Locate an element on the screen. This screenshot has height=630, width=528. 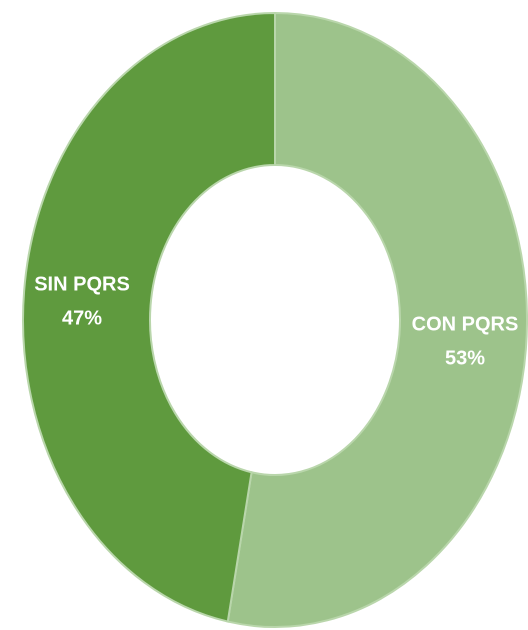
slice-value: 47% is located at coordinates (82, 318).